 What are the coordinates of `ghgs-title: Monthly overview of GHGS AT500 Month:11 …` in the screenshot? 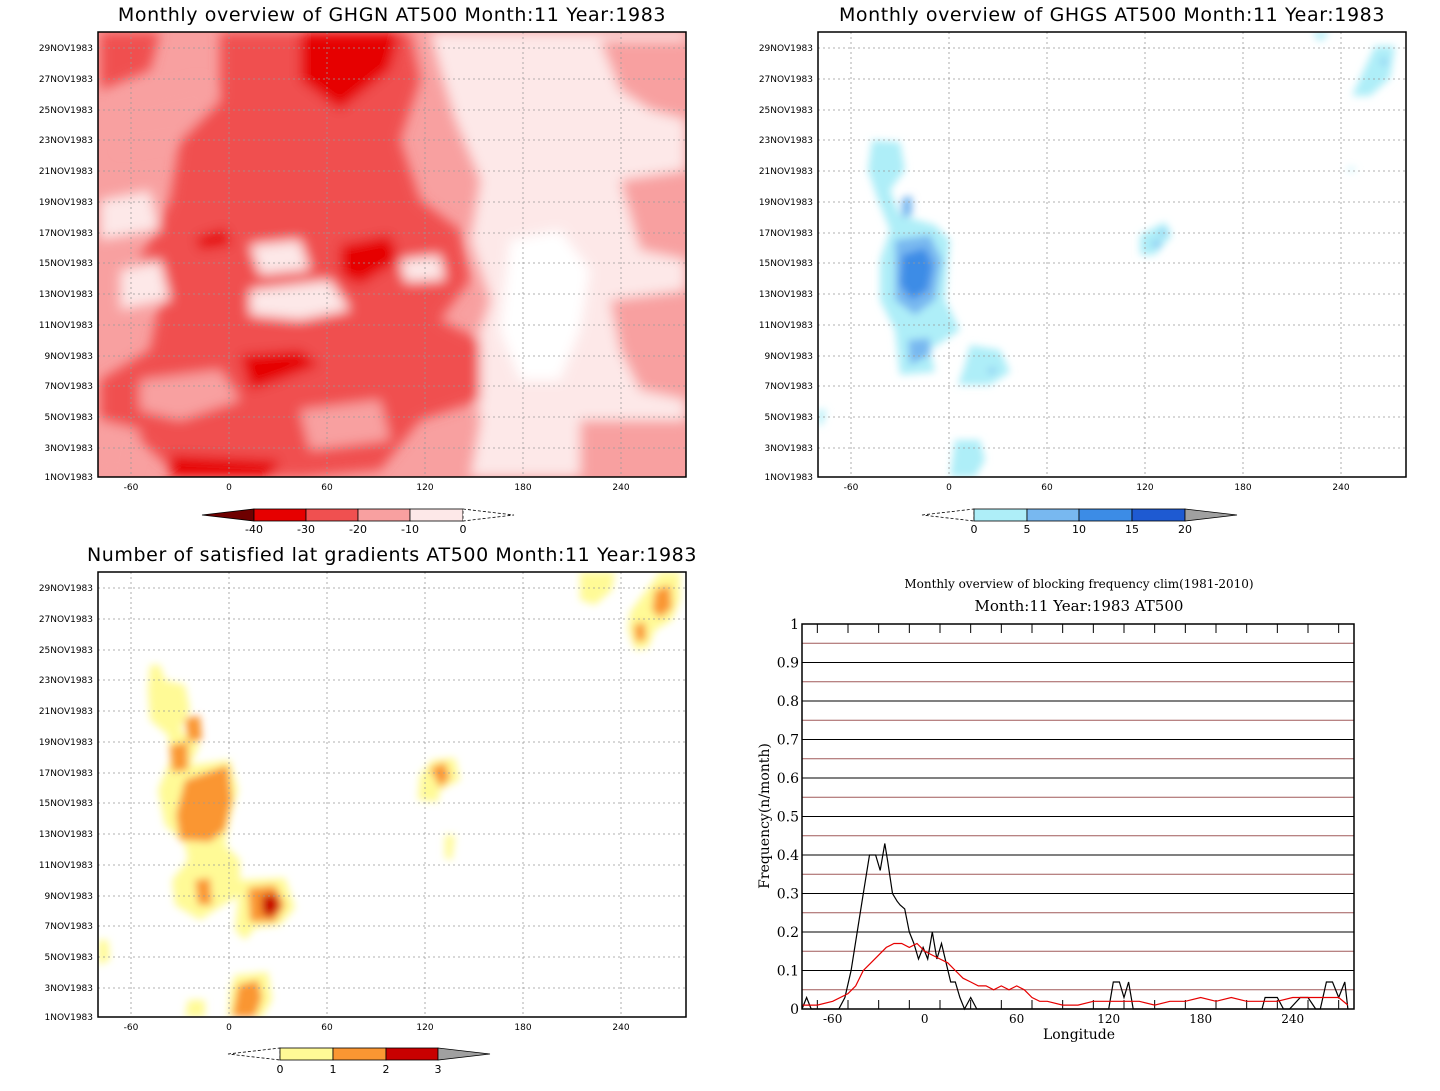 It's located at (1112, 15).